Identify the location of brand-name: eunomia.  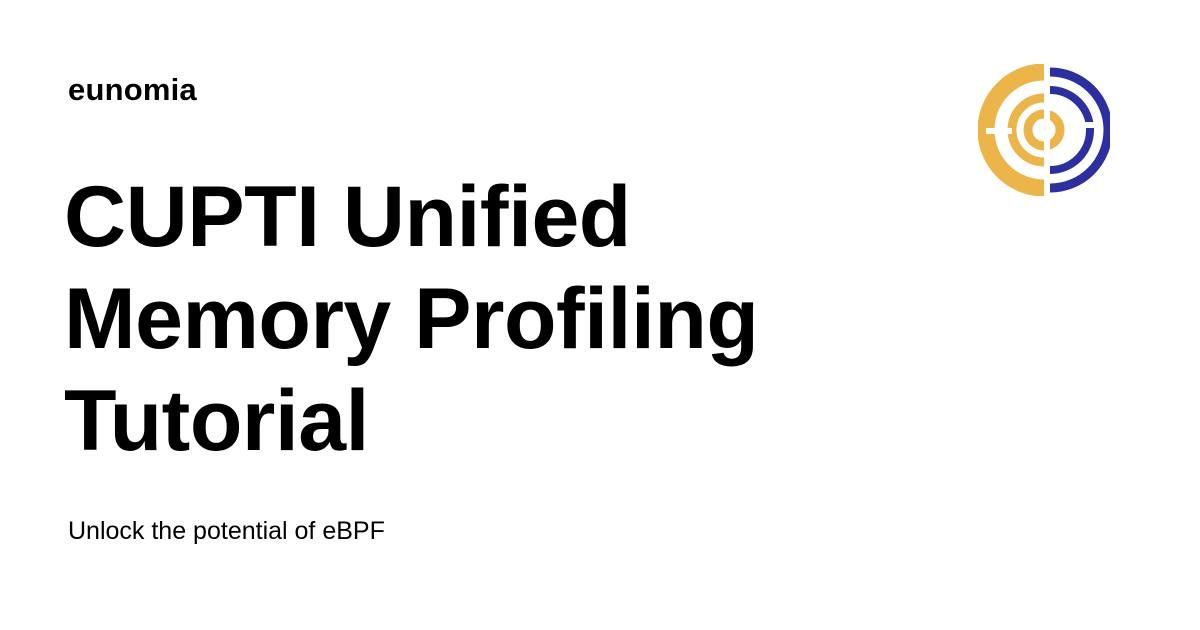
(132, 89).